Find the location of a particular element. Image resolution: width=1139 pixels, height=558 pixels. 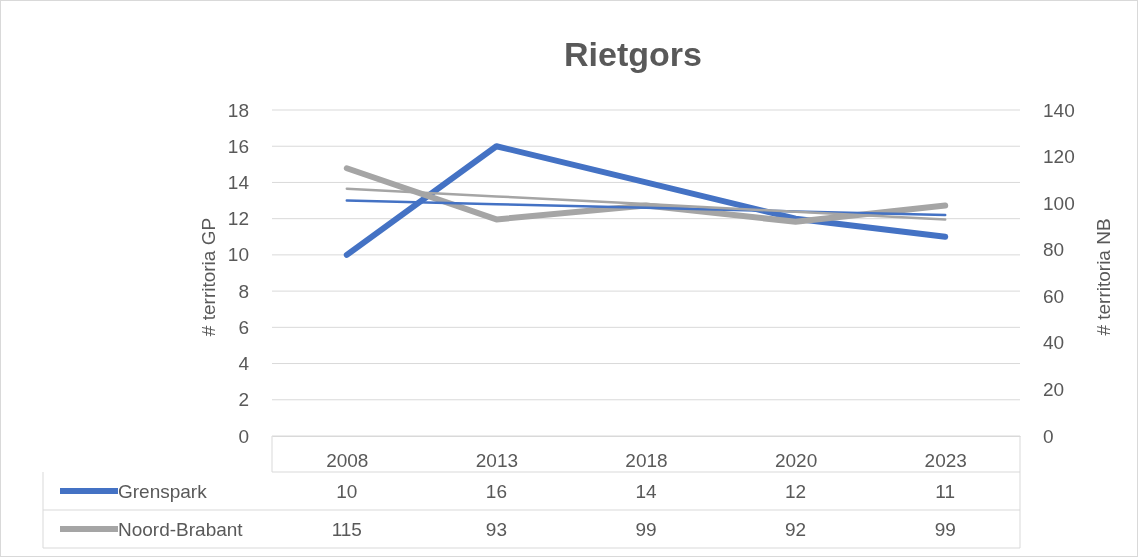

y-tick-label: 10 is located at coordinates (238, 255).